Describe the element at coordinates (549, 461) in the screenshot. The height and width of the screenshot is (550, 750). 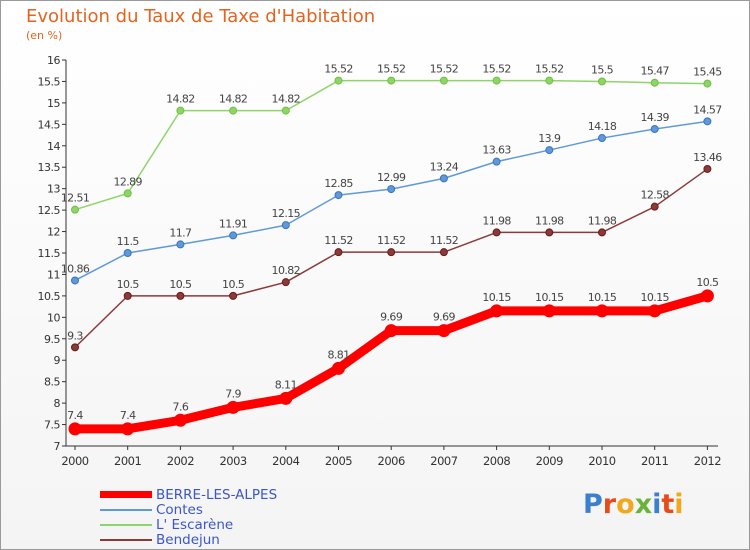
I see `x-tick-label: 2009` at that location.